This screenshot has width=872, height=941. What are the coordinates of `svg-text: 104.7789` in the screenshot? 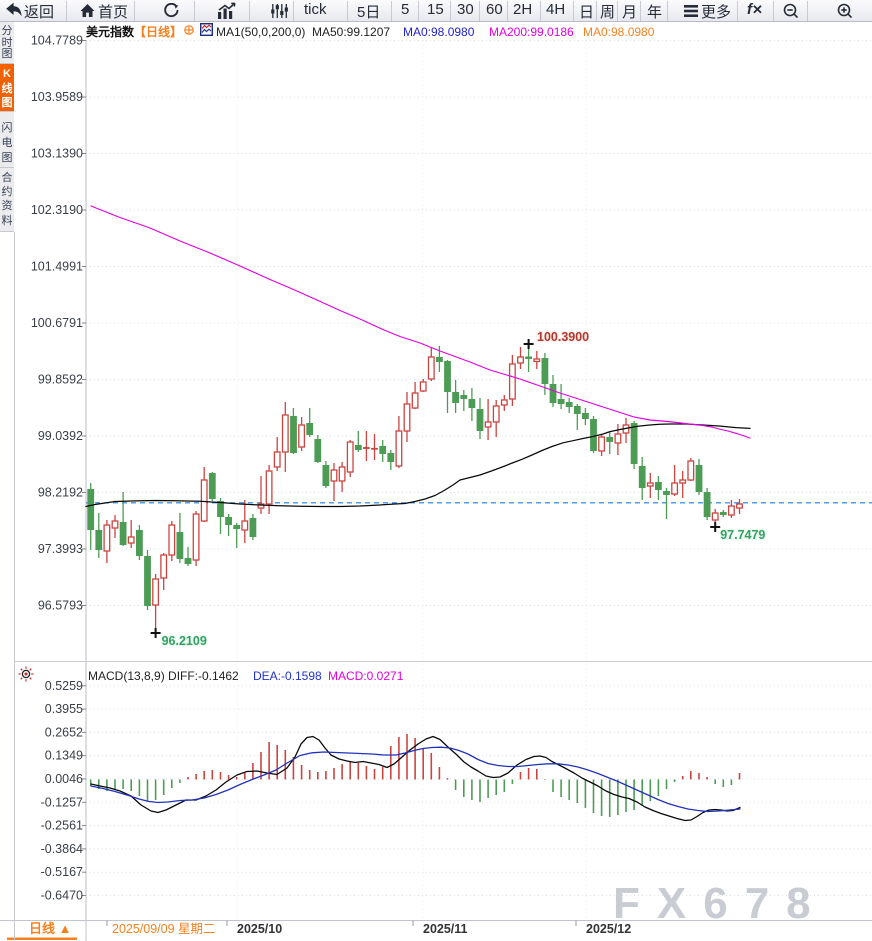 It's located at (57, 41).